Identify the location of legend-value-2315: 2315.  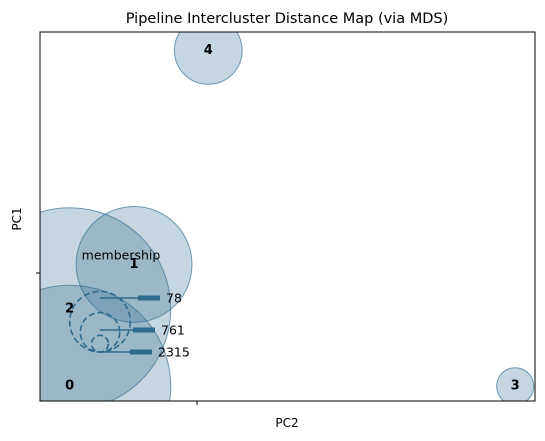
(174, 352).